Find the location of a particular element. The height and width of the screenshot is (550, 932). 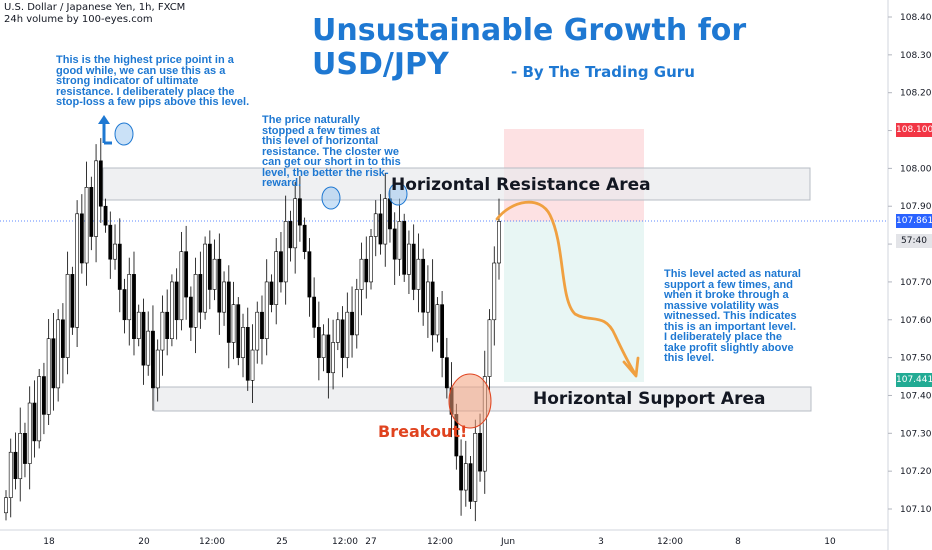

x-tick-label: 25 is located at coordinates (281, 542).